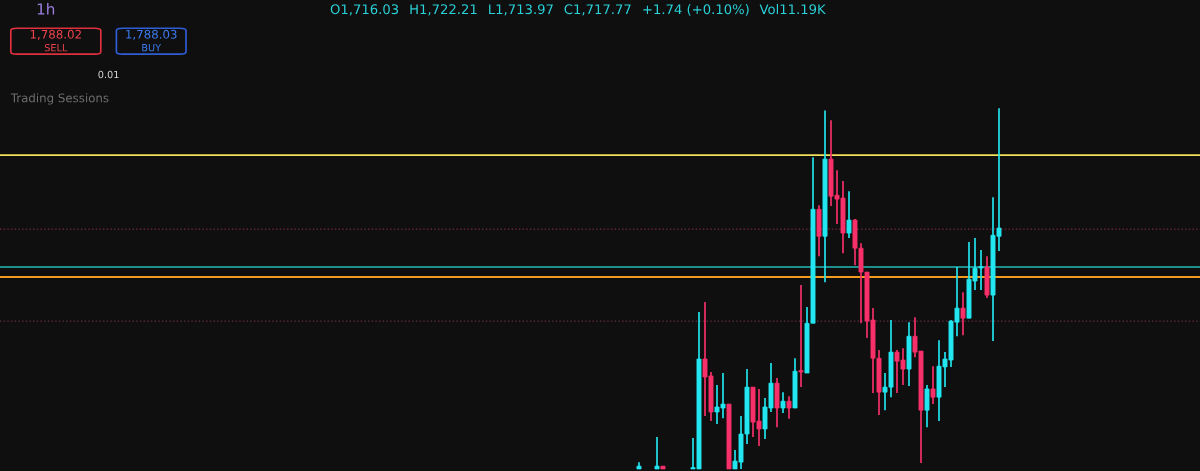  I want to click on text: L1,713.97, so click(521, 10).